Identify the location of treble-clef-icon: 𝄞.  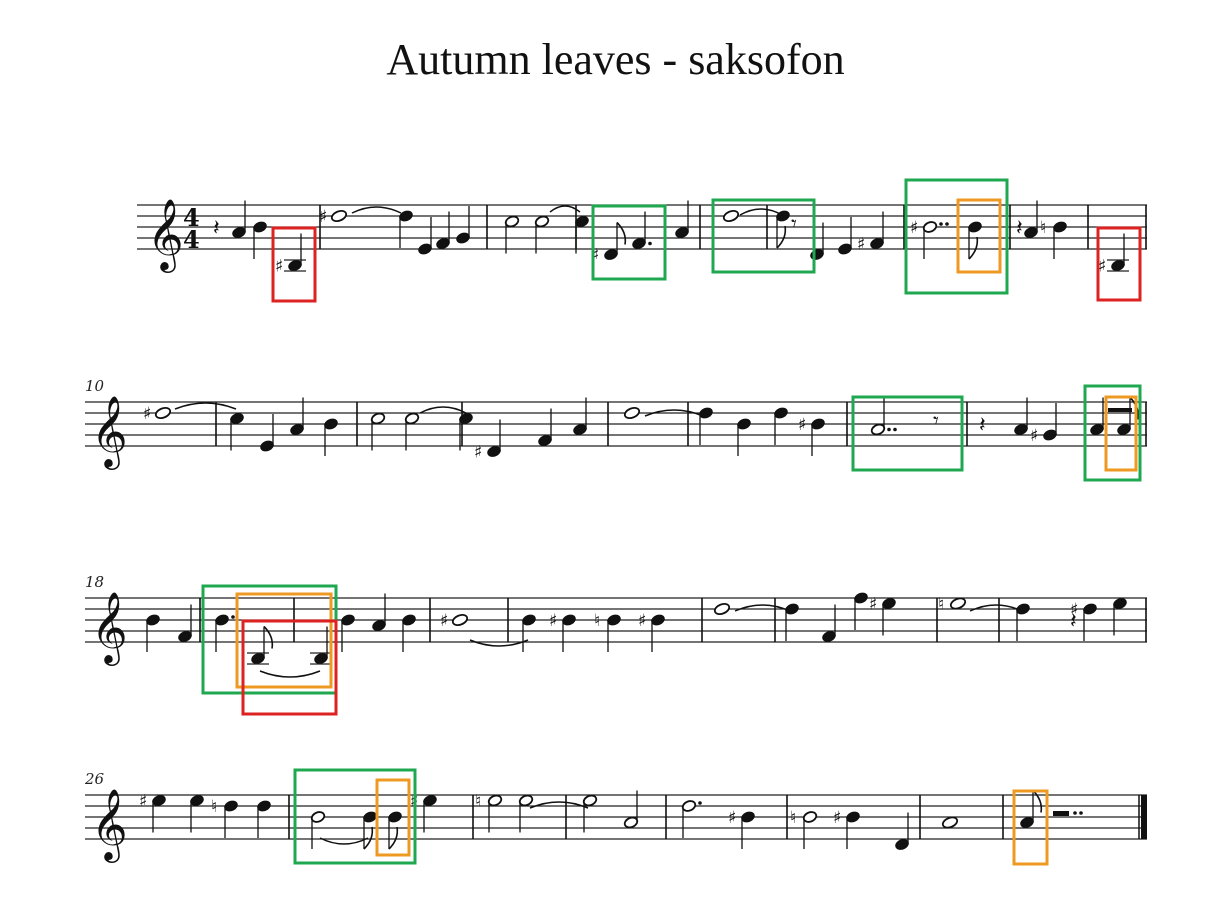
(109, 628).